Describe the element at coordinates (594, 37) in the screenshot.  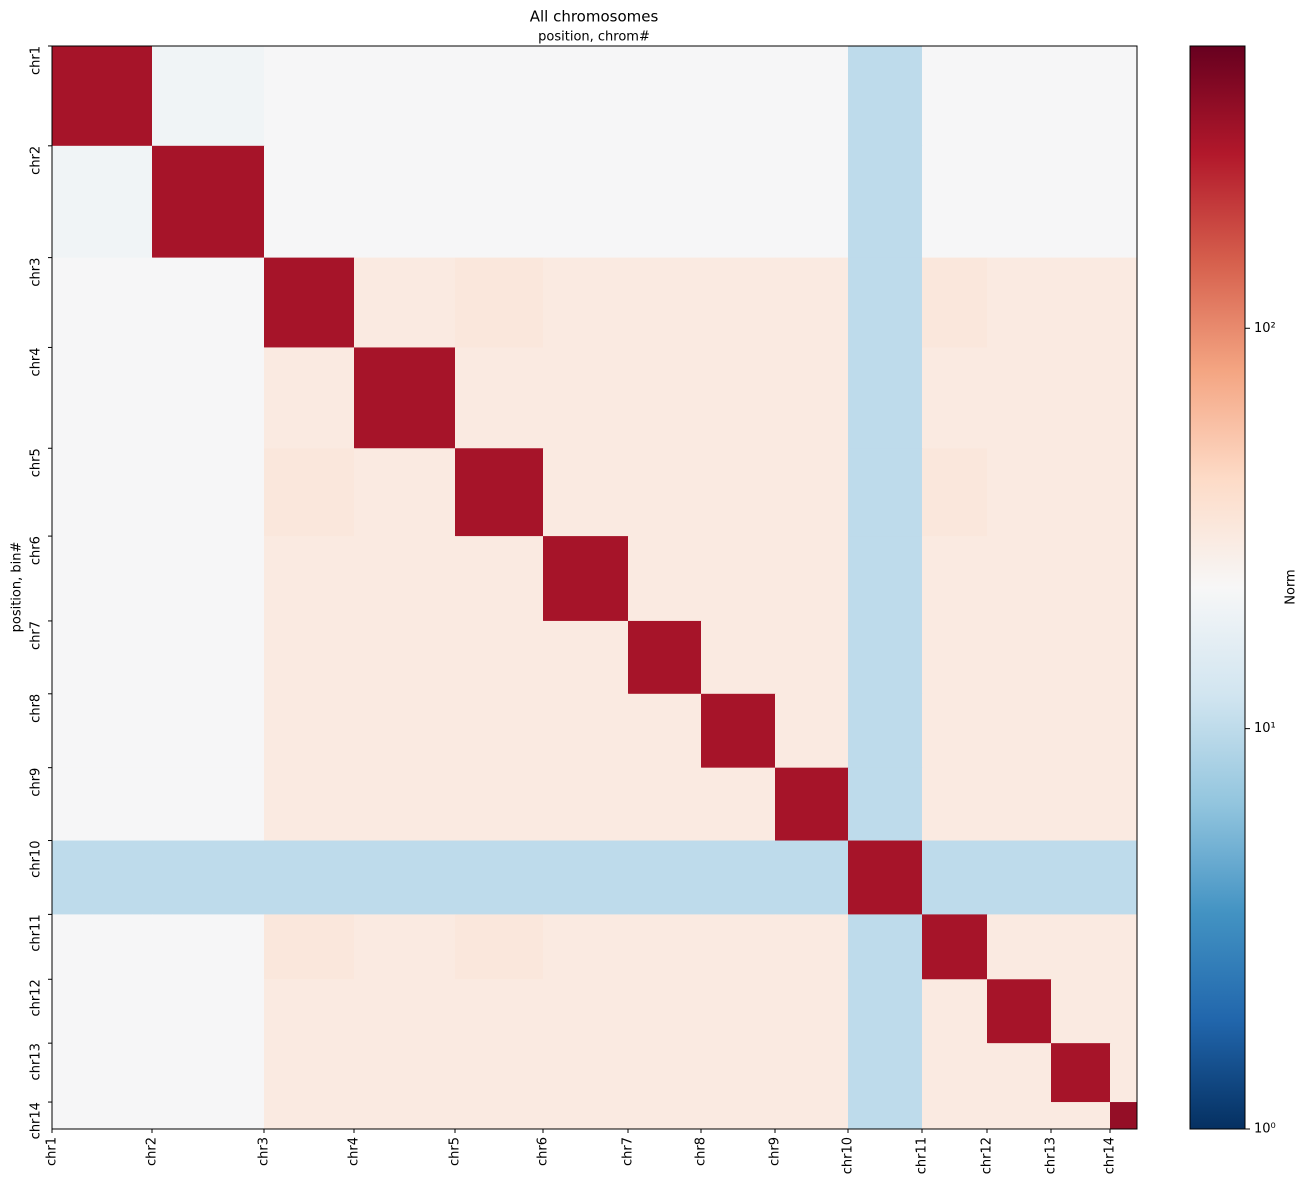
I see `x-axis-label: position, chrom#` at that location.